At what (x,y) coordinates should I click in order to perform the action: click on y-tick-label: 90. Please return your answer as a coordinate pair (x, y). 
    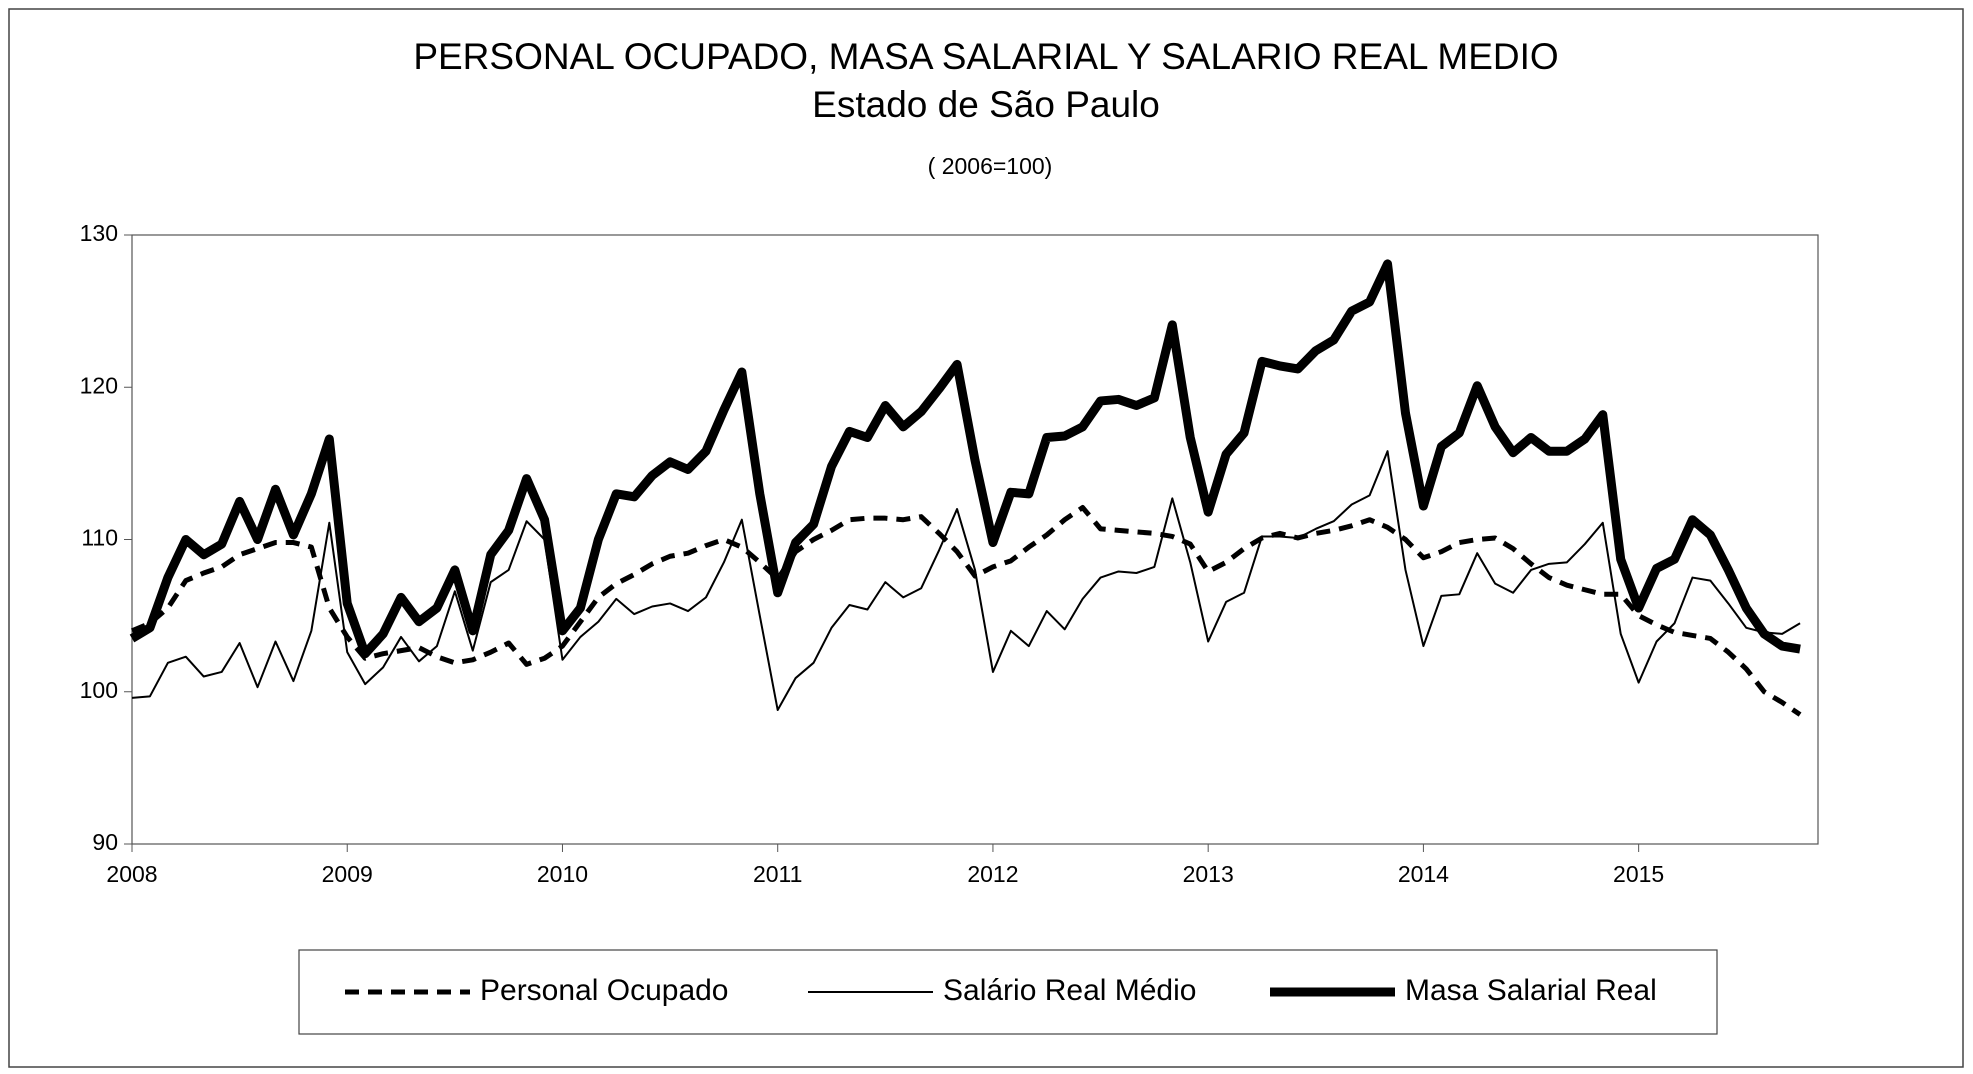
    Looking at the image, I should click on (105, 842).